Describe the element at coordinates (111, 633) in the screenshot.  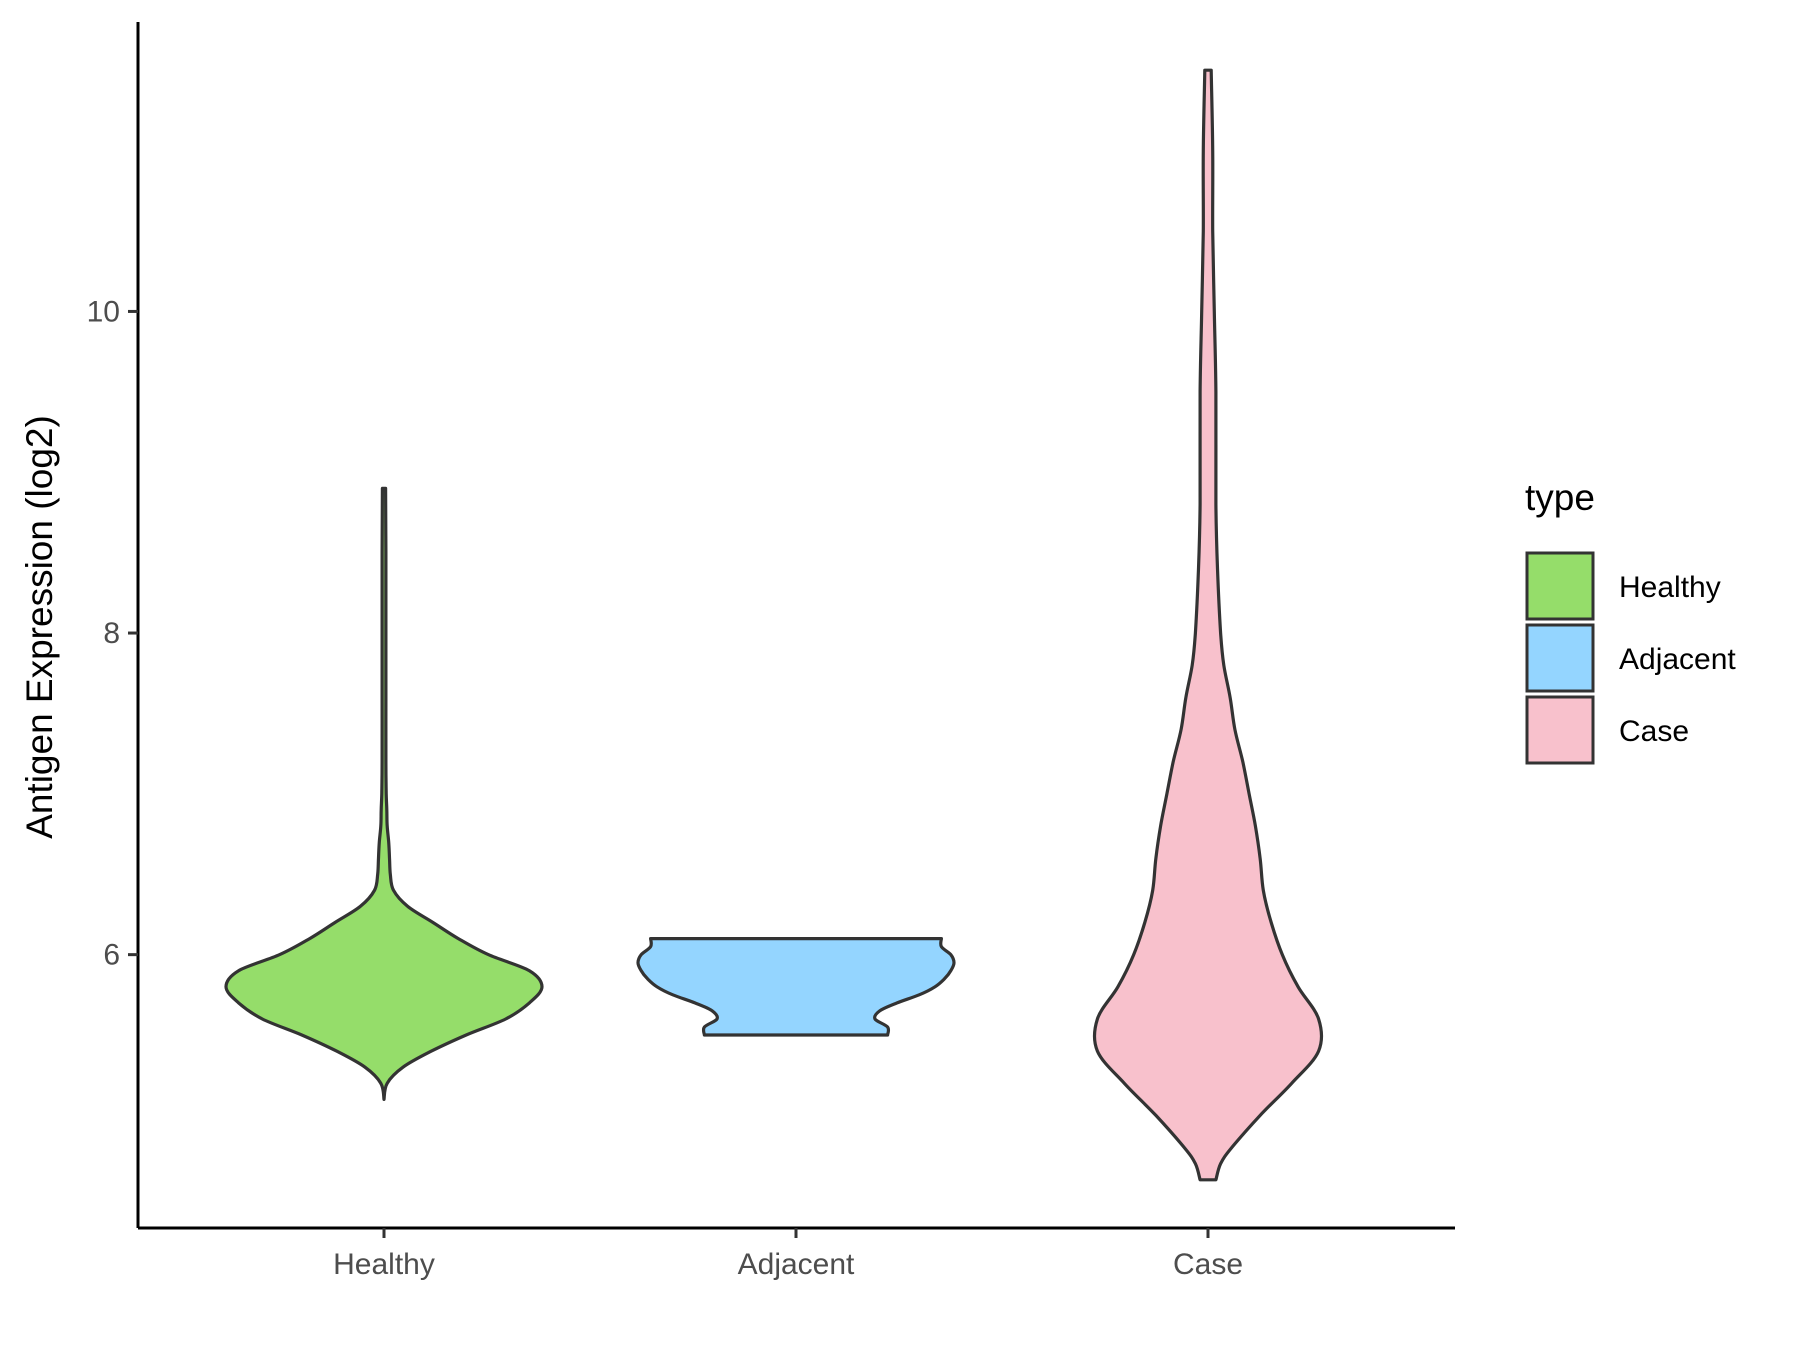
I see `y-tick-label: 8` at that location.